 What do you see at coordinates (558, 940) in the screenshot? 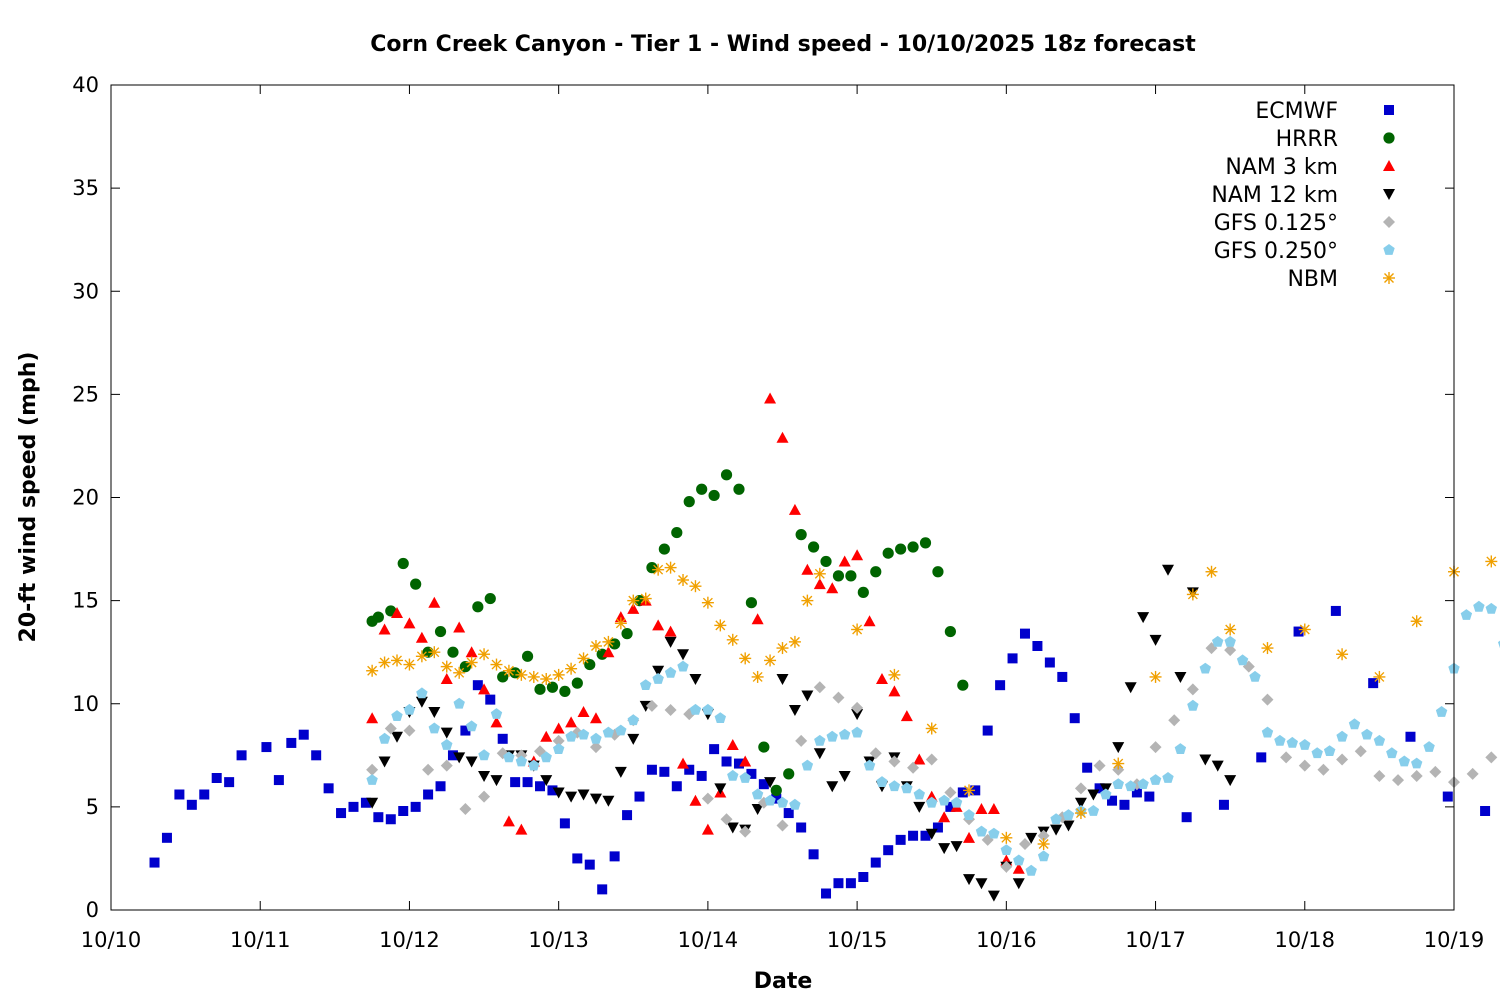
I see `x-tick-label: 10/13` at bounding box center [558, 940].